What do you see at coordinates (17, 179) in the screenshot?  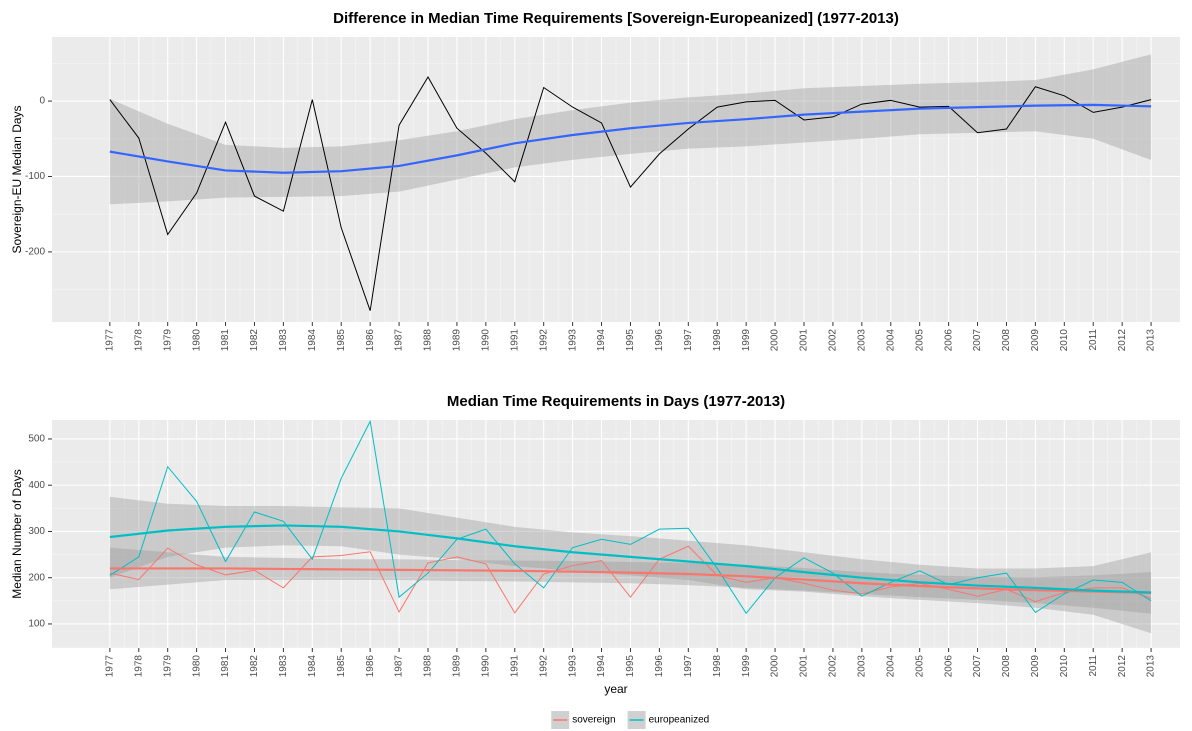 I see `y-axis-title: Sovereign-EU Median Days` at bounding box center [17, 179].